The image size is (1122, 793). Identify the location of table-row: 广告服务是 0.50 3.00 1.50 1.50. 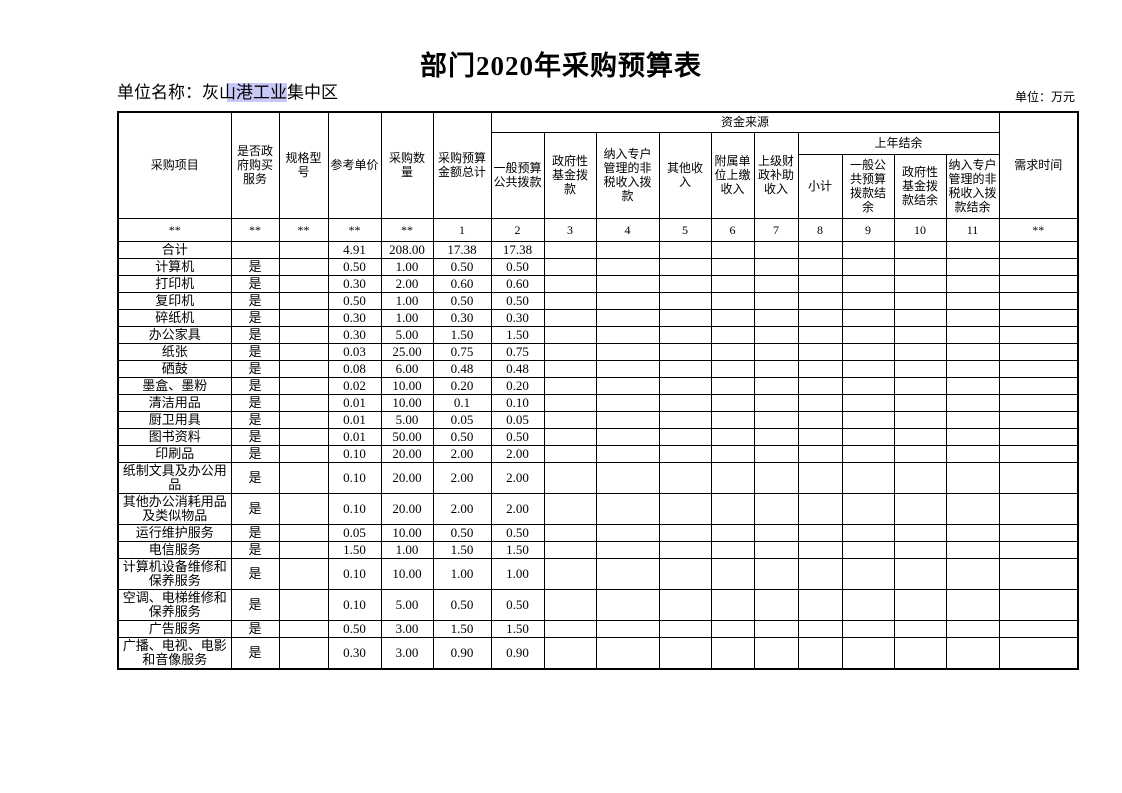
(598, 628).